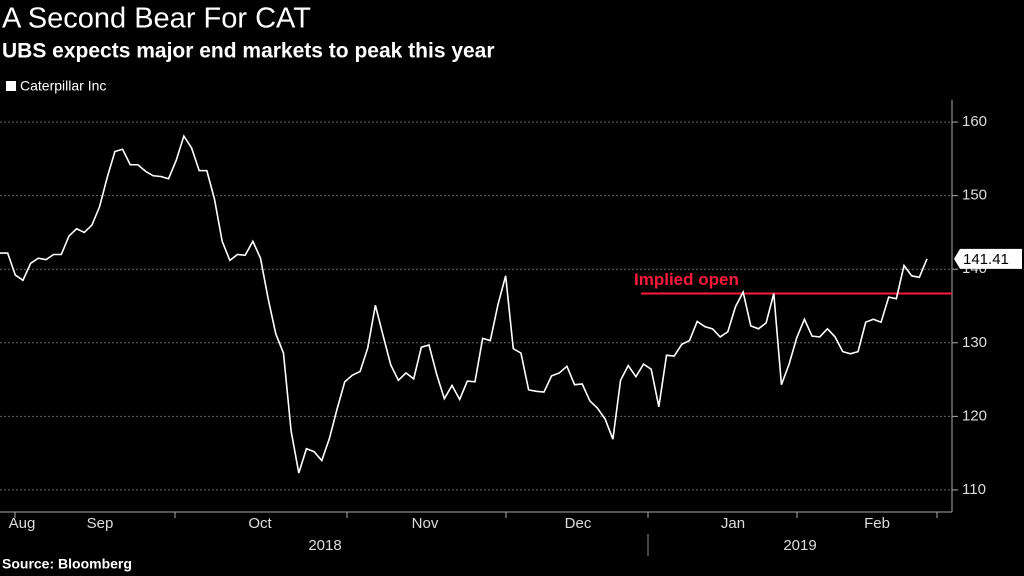 This screenshot has height=576, width=1024. I want to click on last-value-label: 141.41, so click(986, 259).